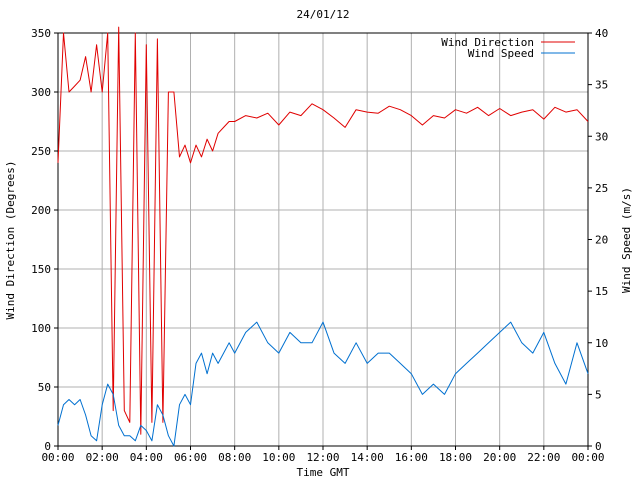 This screenshot has width=640, height=480. I want to click on y-right-tick-label: 0, so click(598, 446).